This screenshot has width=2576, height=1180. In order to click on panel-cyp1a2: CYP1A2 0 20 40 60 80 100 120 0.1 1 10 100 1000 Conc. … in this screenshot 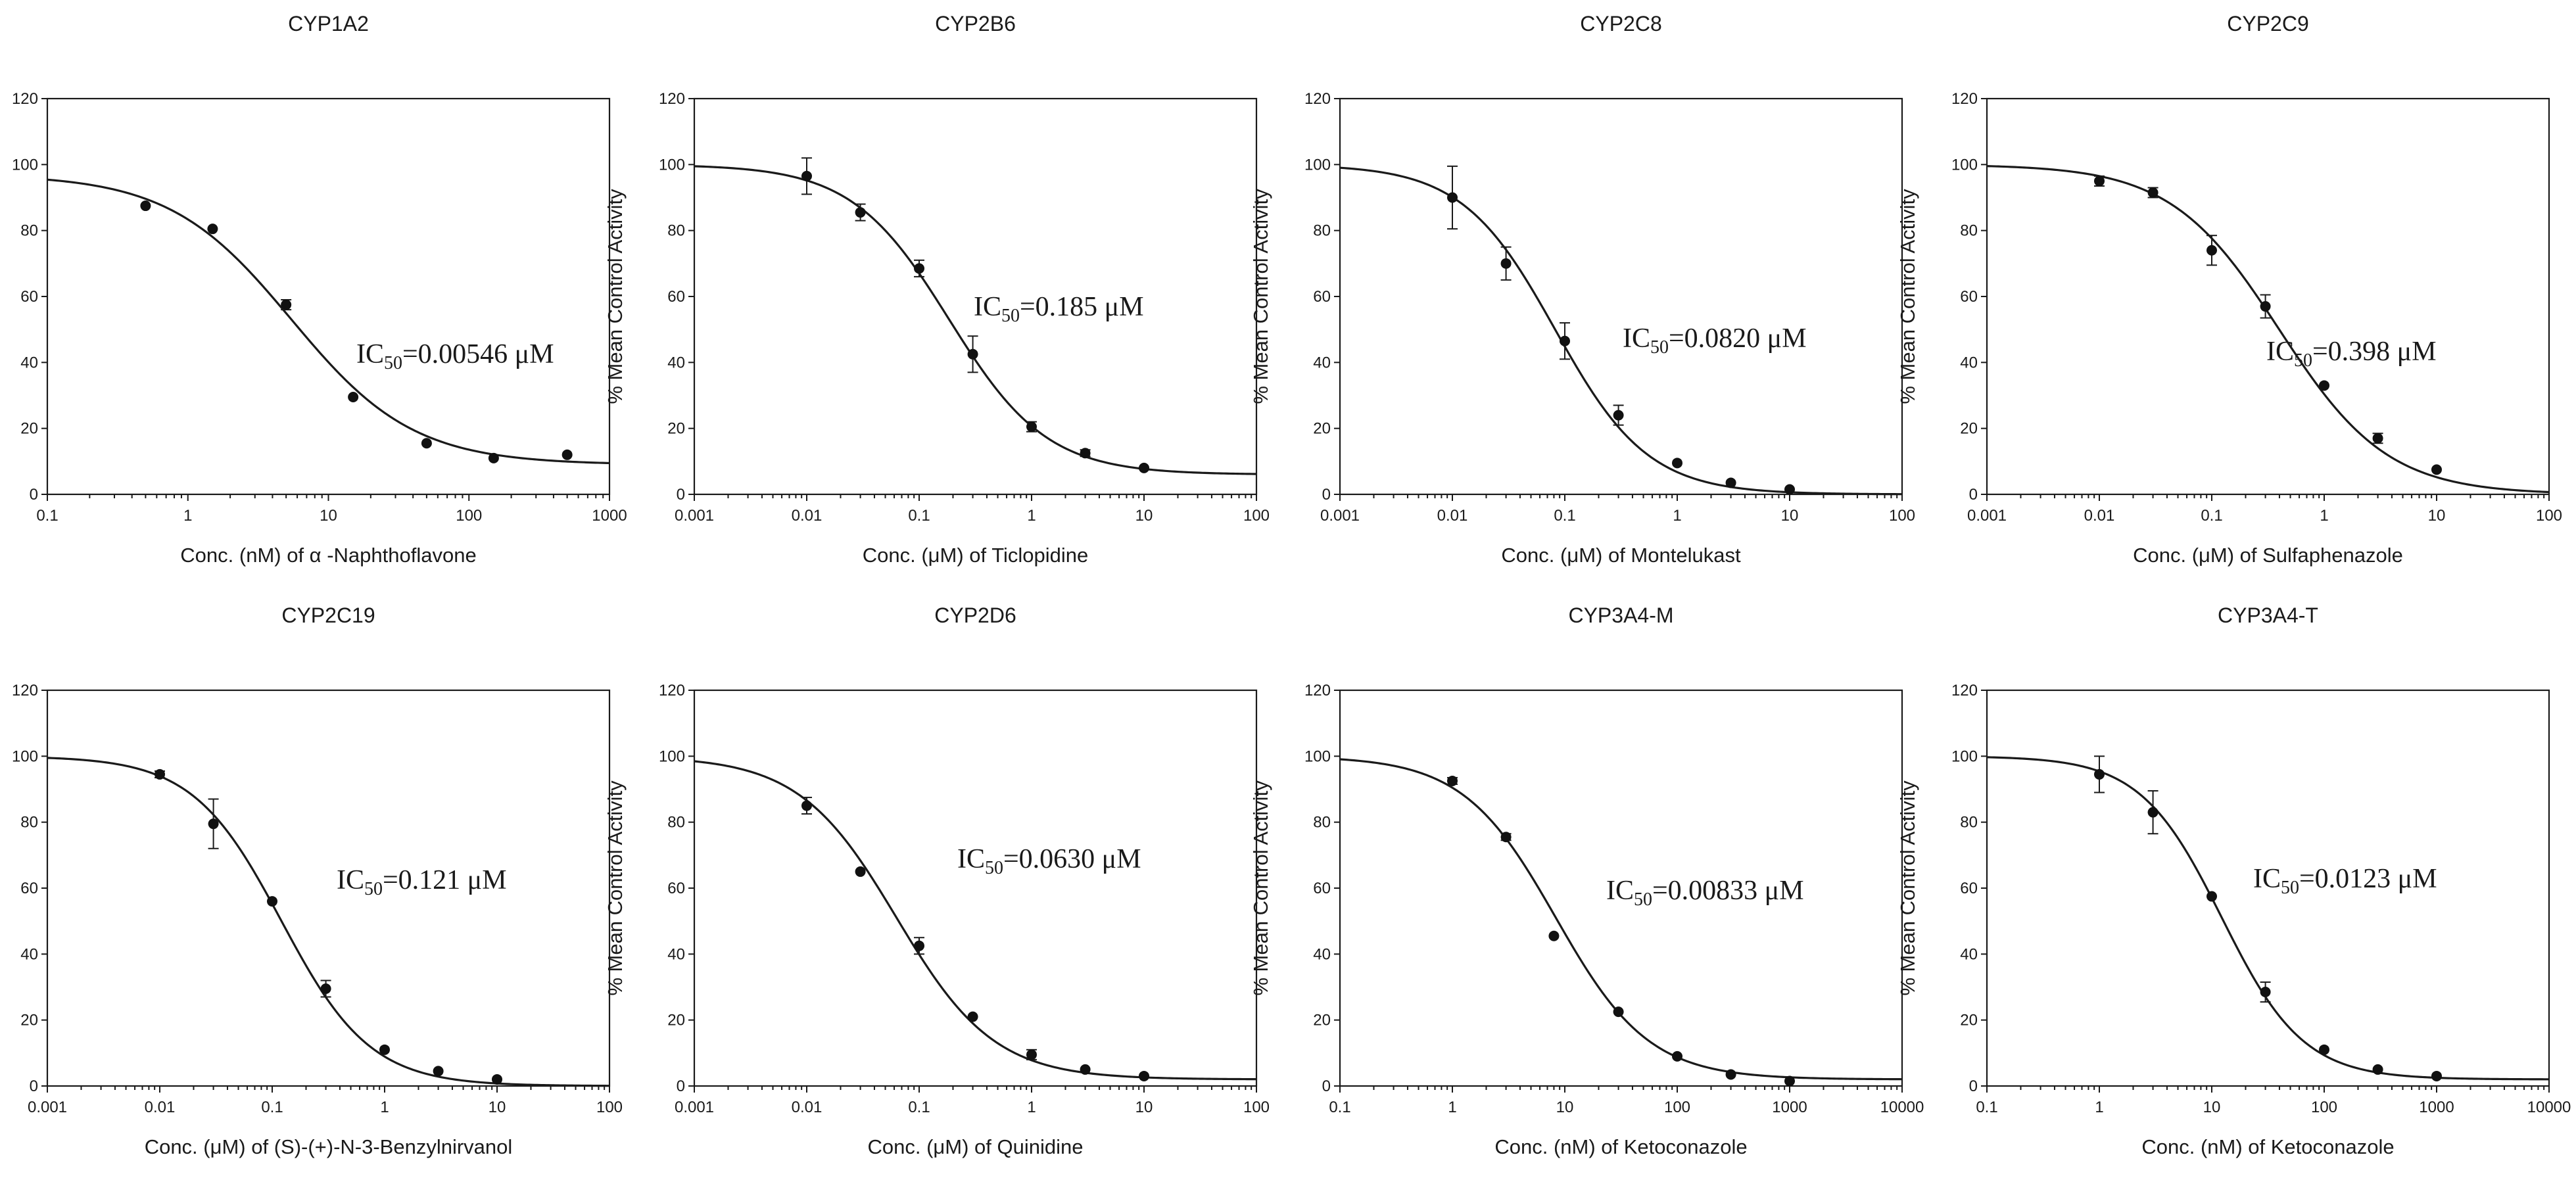, I will do `click(319, 289)`.